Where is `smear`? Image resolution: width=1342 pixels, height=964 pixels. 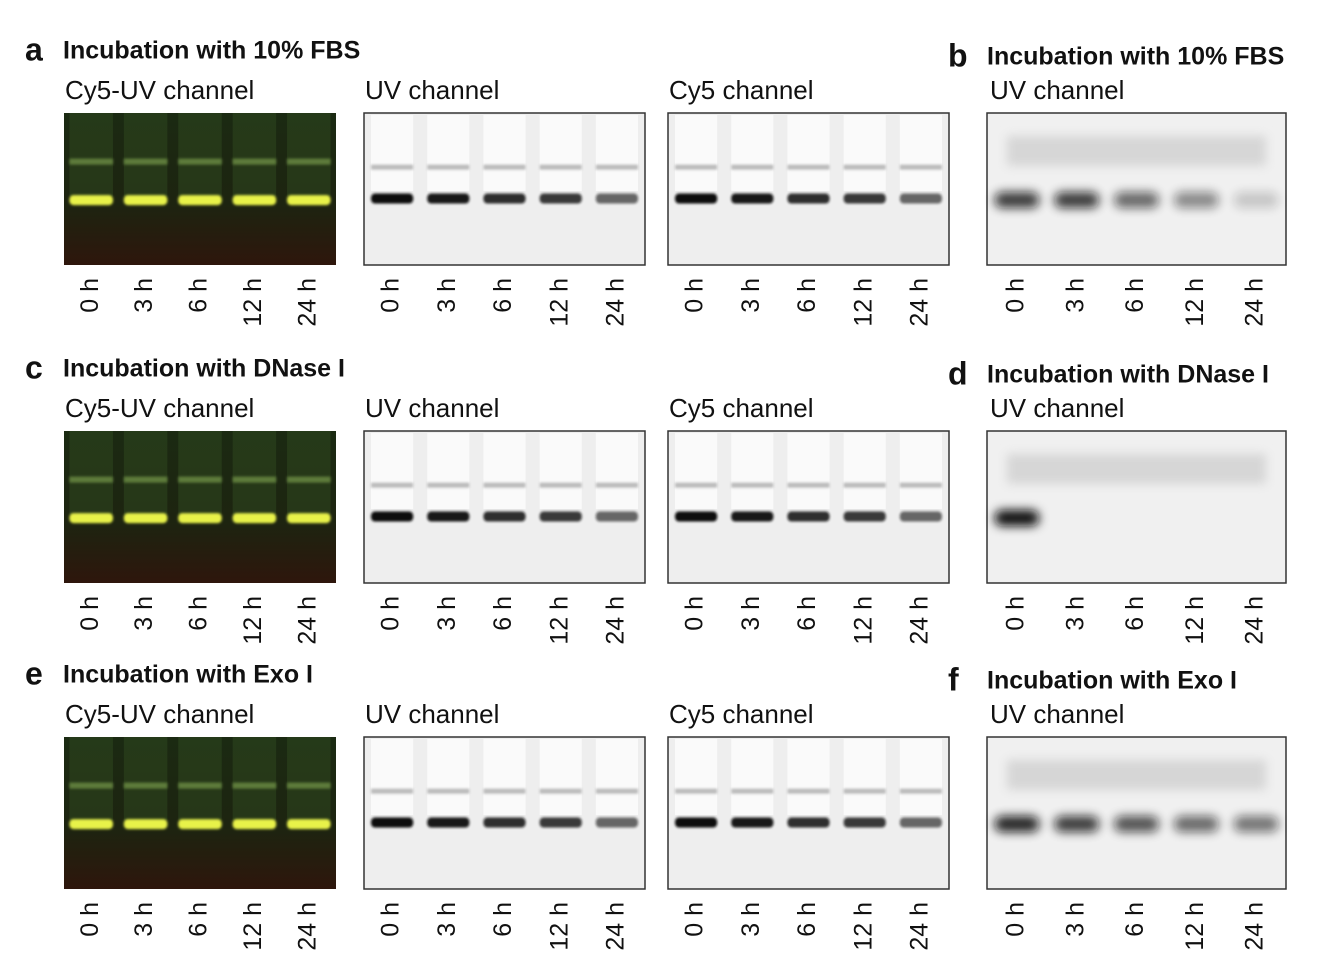
smear is located at coordinates (1136, 150).